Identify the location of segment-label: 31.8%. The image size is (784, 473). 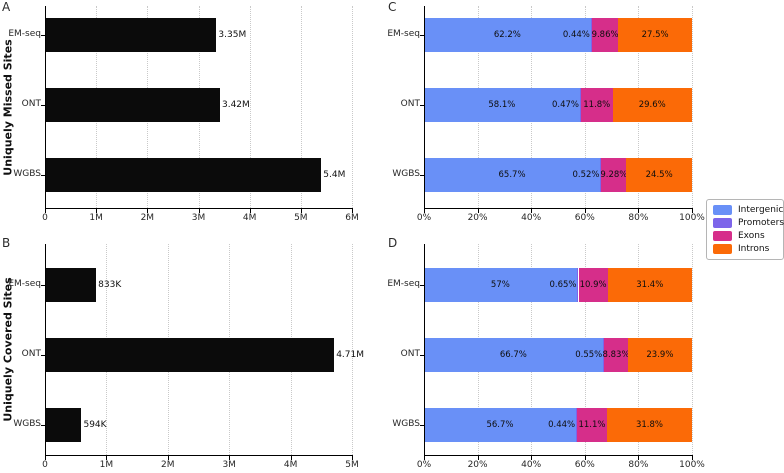
(649, 425).